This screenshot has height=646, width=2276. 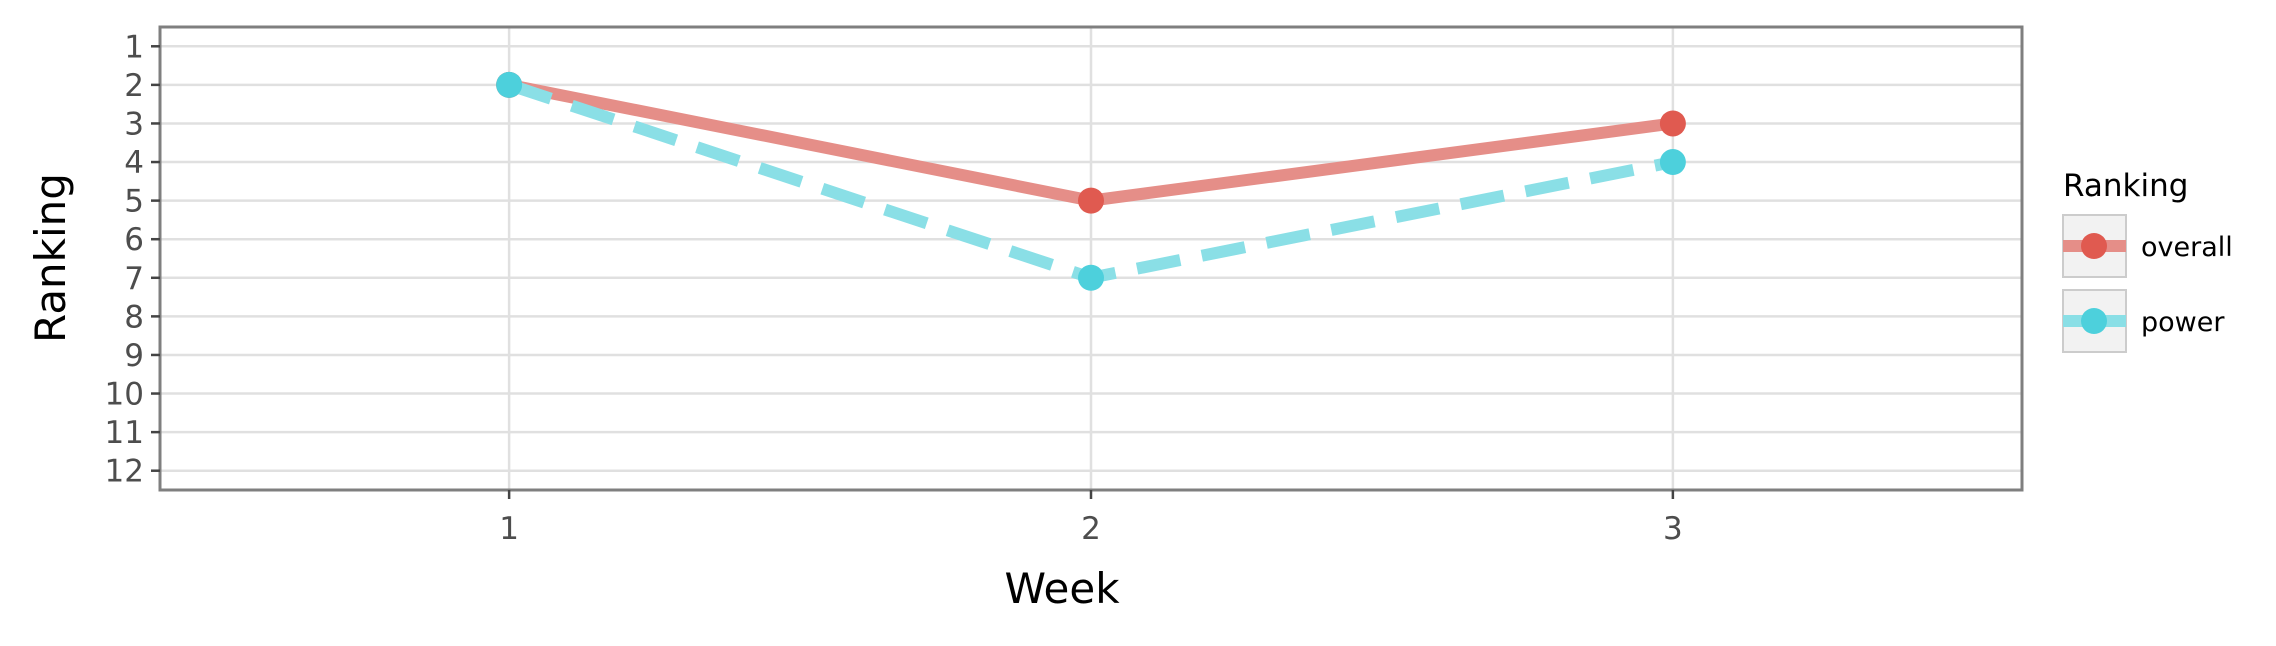 I want to click on legend-label-overall: overall, so click(x=2187, y=247).